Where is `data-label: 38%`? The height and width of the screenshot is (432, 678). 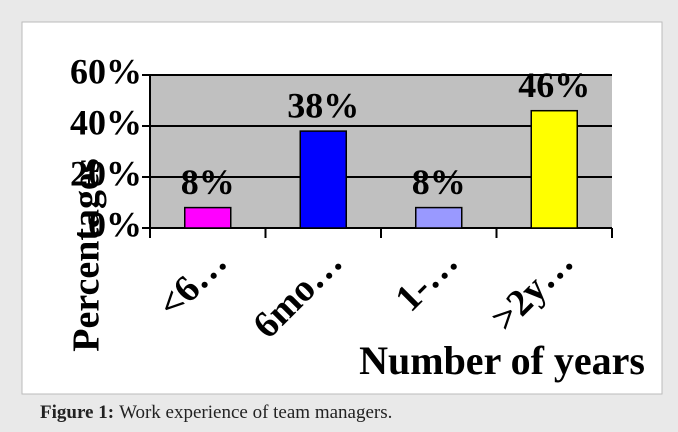 data-label: 38% is located at coordinates (323, 105).